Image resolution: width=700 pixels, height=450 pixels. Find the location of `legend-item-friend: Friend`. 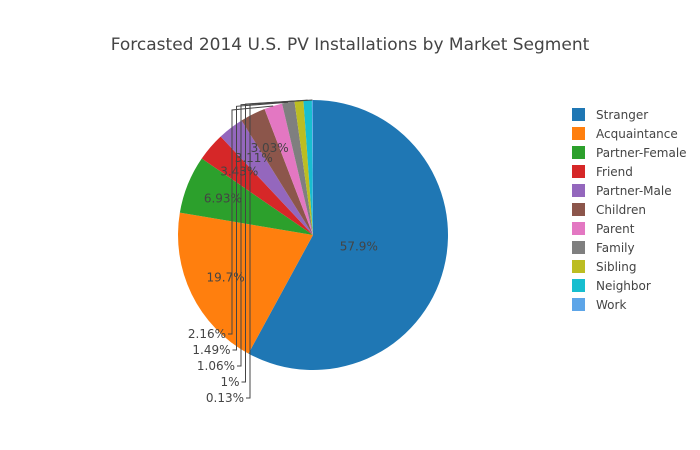

legend-item-friend: Friend is located at coordinates (602, 172).